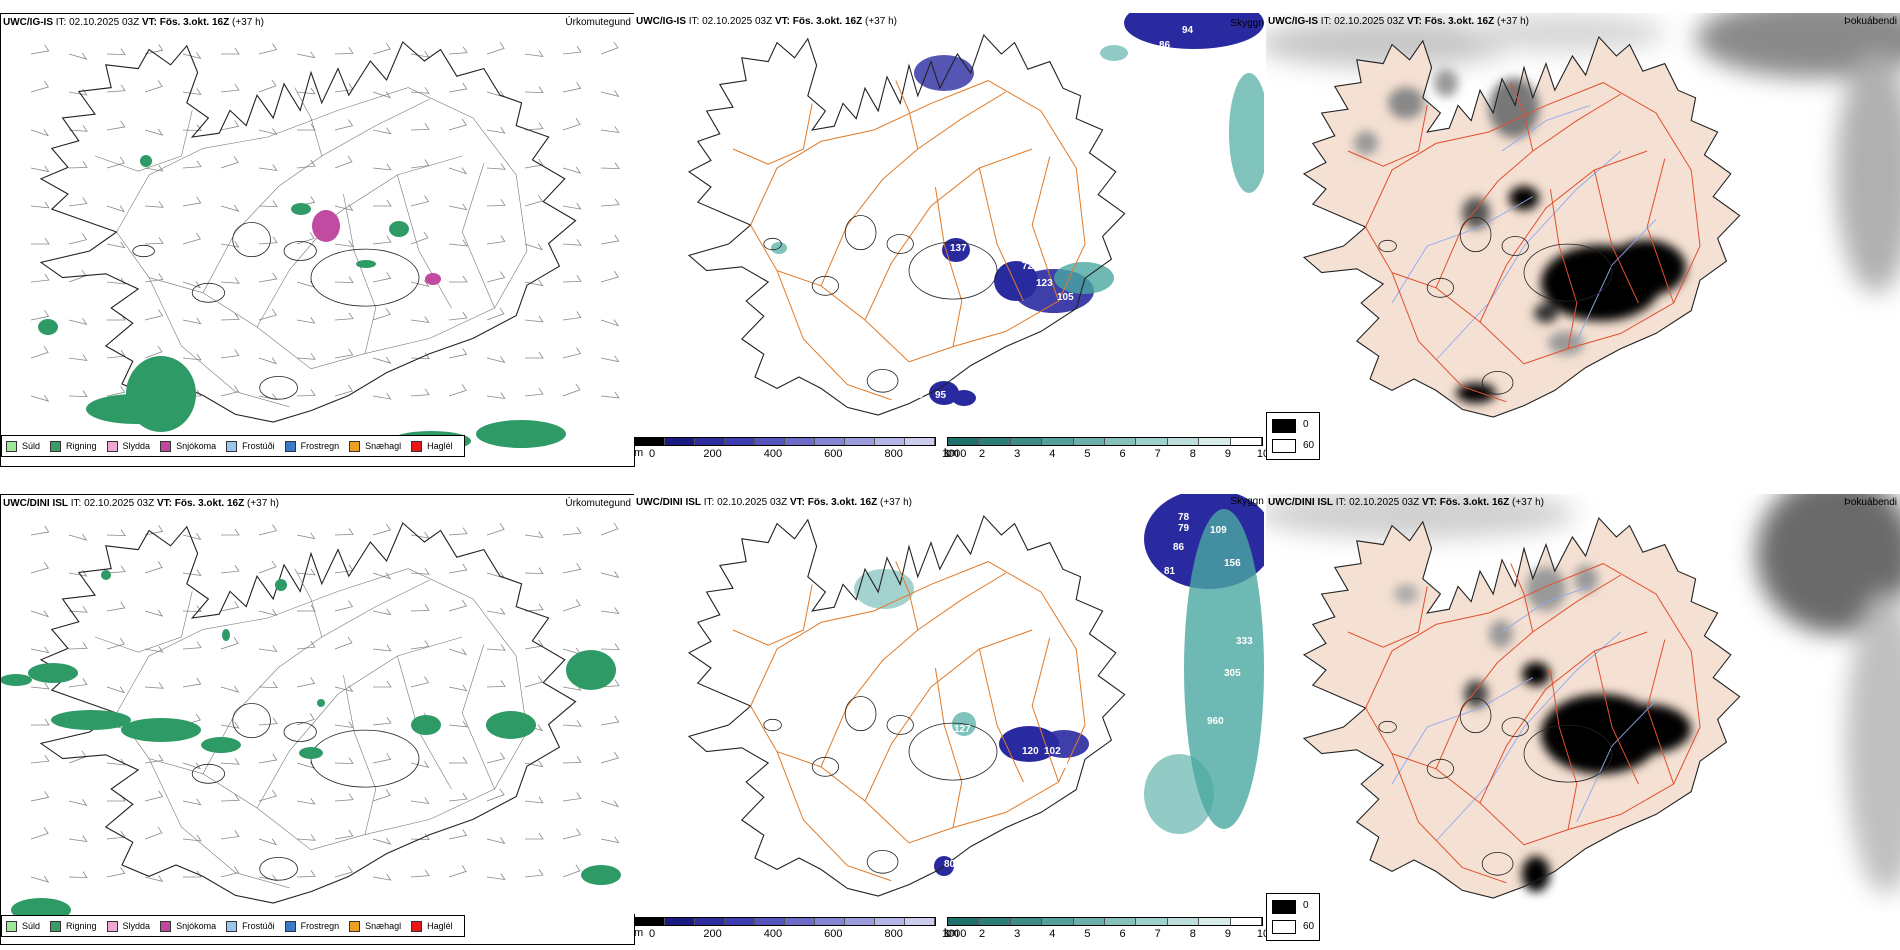 The image size is (1900, 950). Describe the element at coordinates (81, 926) in the screenshot. I see `legend-label: Rigning` at that location.